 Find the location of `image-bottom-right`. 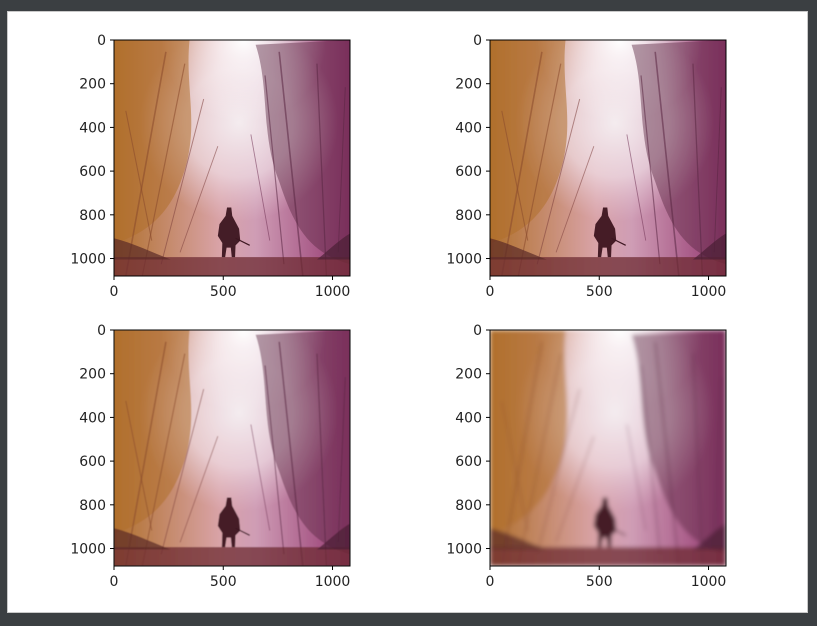

image-bottom-right is located at coordinates (608, 448).